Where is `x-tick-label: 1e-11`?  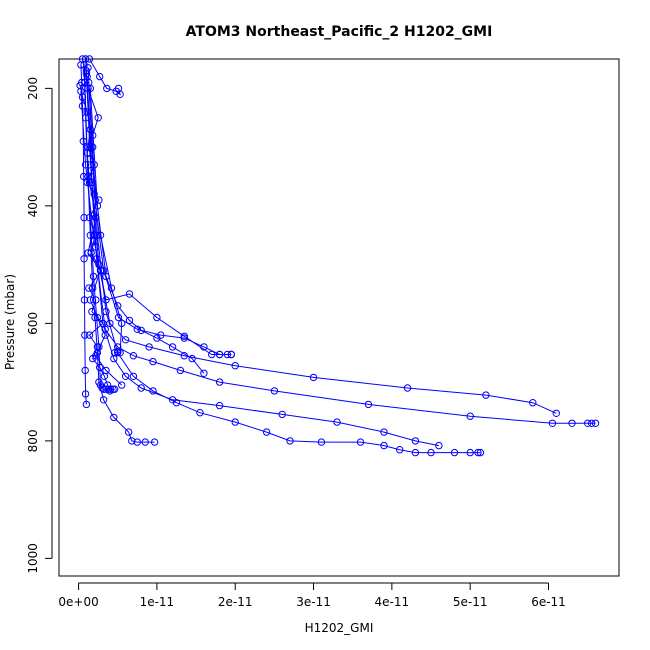
x-tick-label: 1e-11 is located at coordinates (157, 602).